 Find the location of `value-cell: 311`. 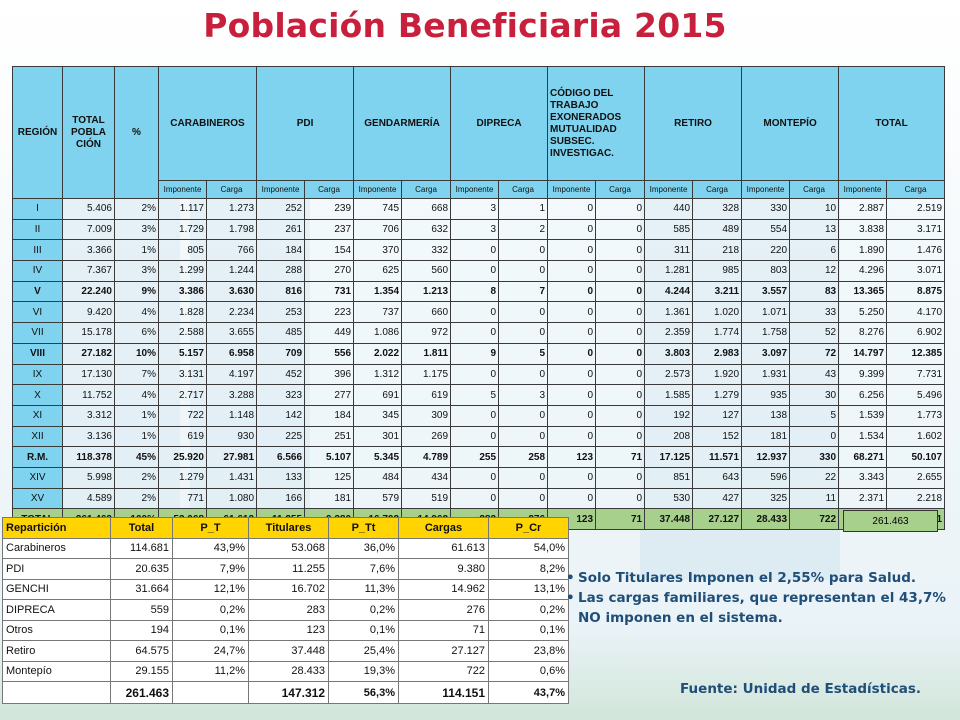

value-cell: 311 is located at coordinates (669, 250).